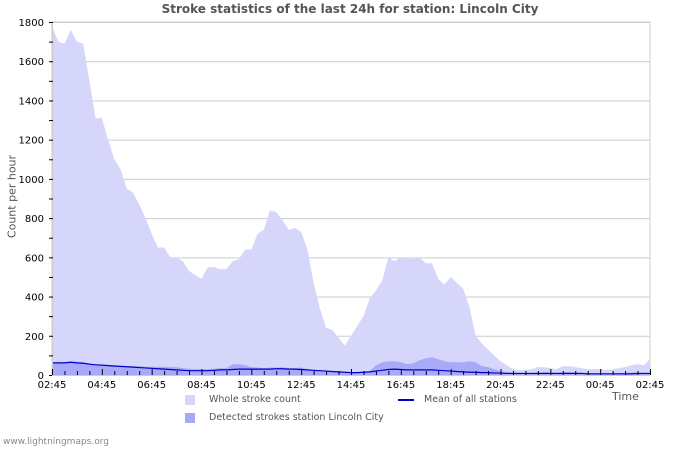 This screenshot has height=450, width=700. What do you see at coordinates (625, 396) in the screenshot?
I see `x-axis-label: Time` at bounding box center [625, 396].